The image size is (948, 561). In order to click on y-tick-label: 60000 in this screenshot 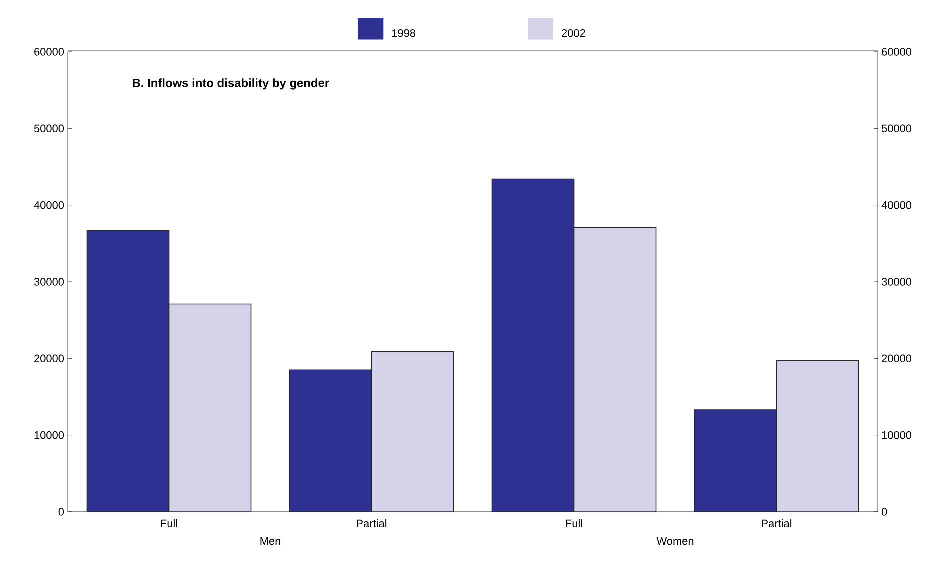, I will do `click(49, 52)`.